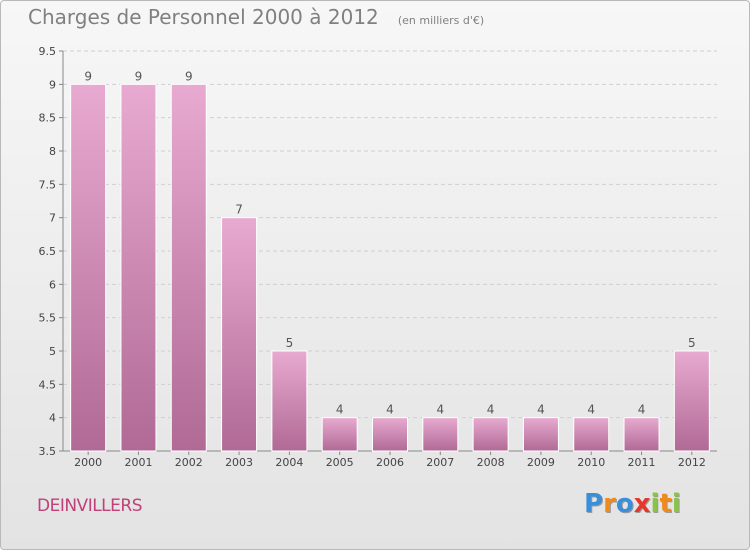  I want to click on chart-title: Charges de Personnel 2000 à 2012, so click(203, 17).